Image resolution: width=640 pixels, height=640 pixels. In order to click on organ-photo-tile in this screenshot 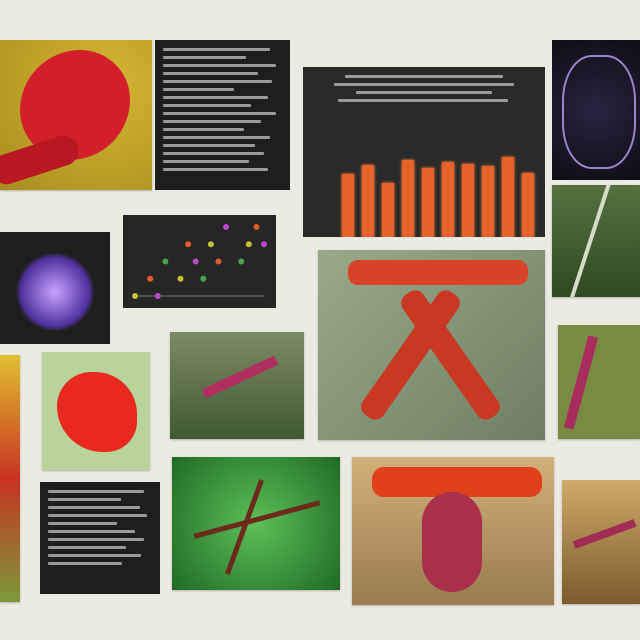, I will do `click(76, 115)`.